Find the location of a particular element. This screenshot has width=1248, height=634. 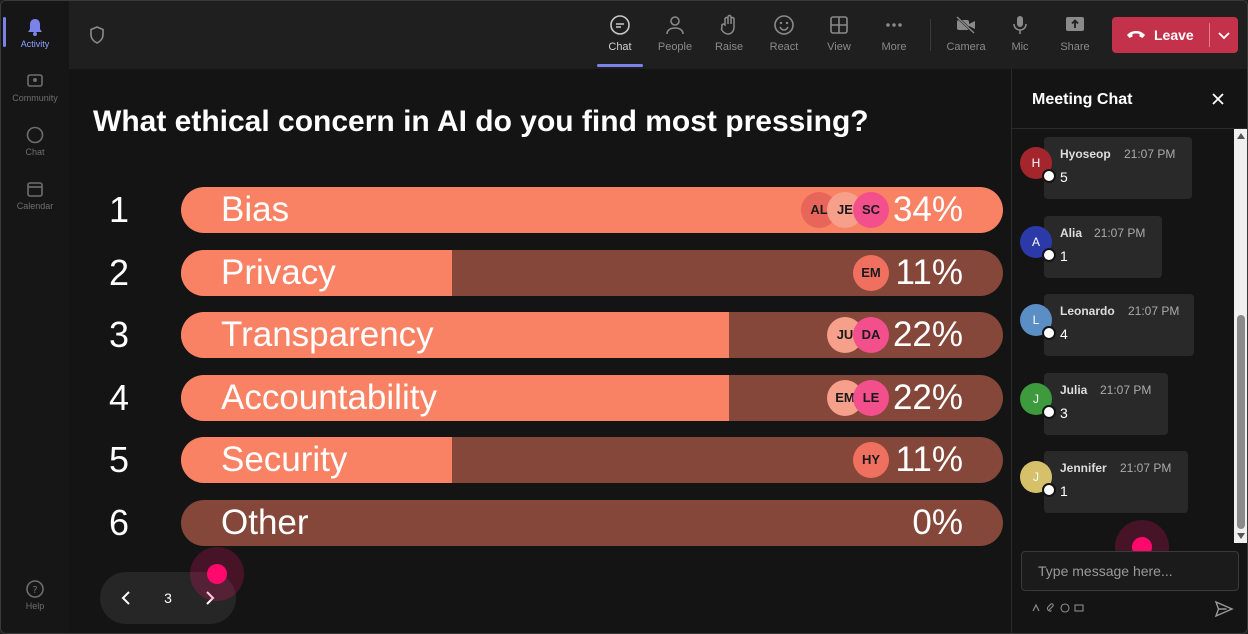

chat-message: Julia 21:07 PM 3 J is located at coordinates (1122, 402).